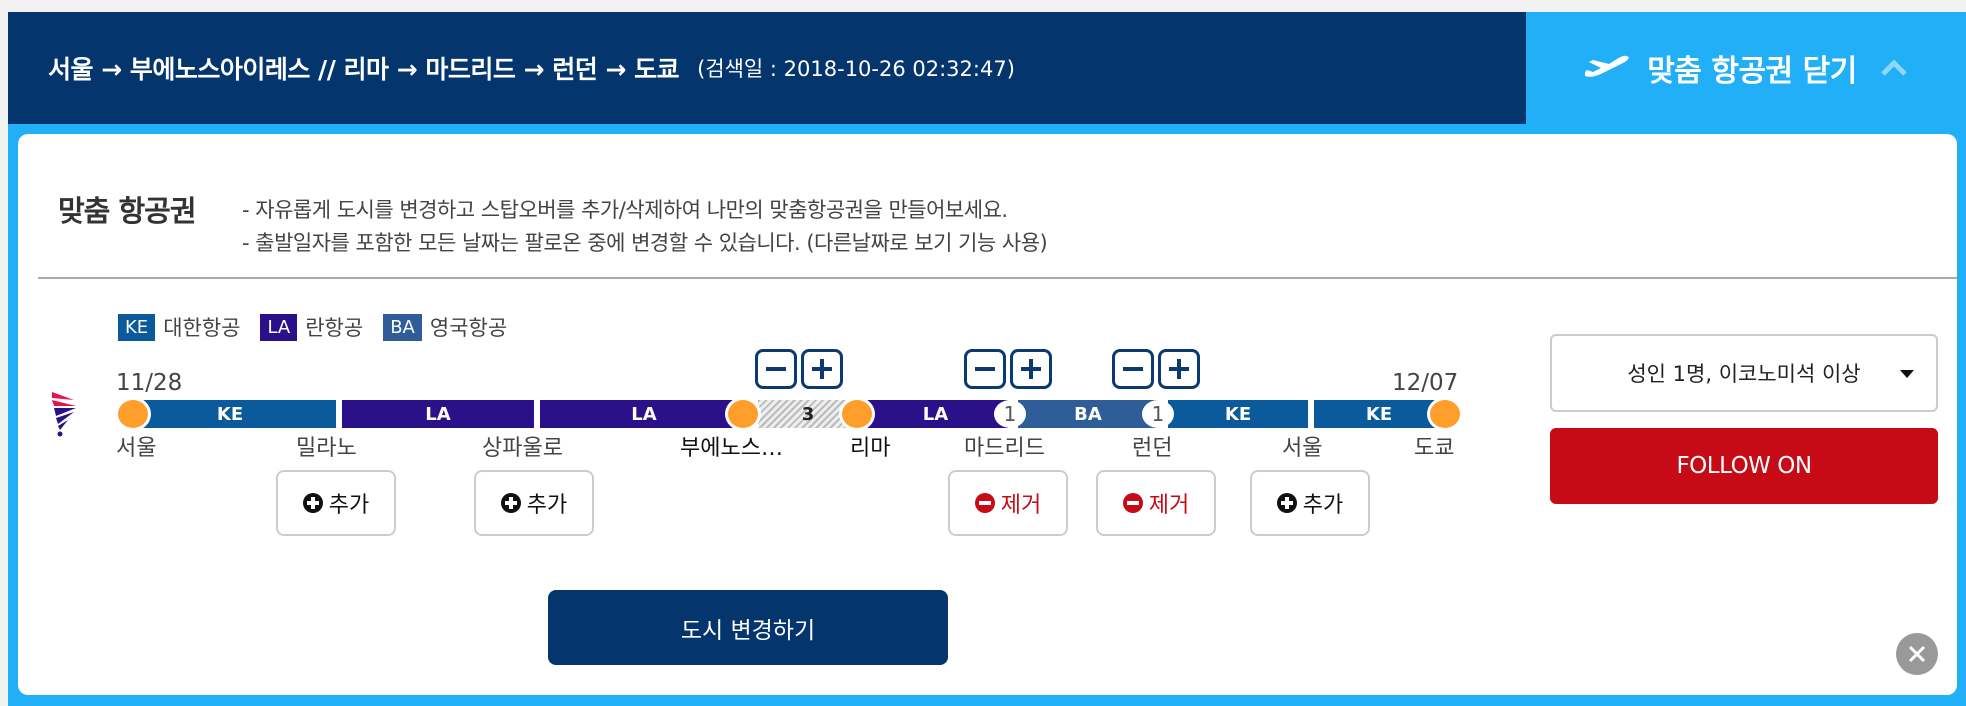  What do you see at coordinates (402, 327) in the screenshot?
I see `legend-code-ba: BA` at bounding box center [402, 327].